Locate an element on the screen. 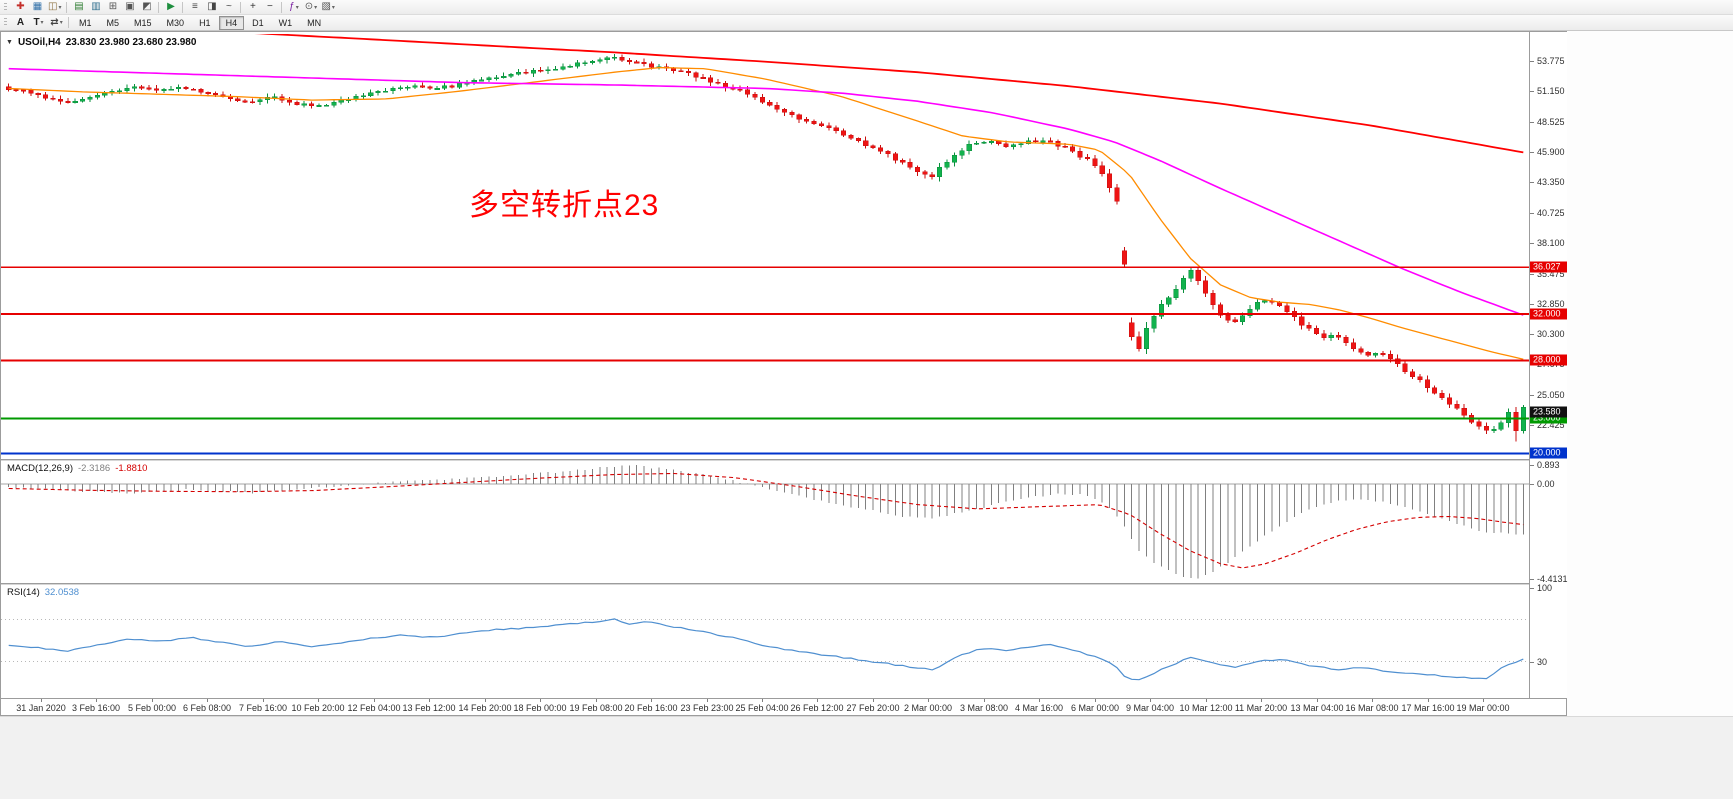 Image resolution: width=1733 pixels, height=799 pixels. rsi-line is located at coordinates (766, 649).